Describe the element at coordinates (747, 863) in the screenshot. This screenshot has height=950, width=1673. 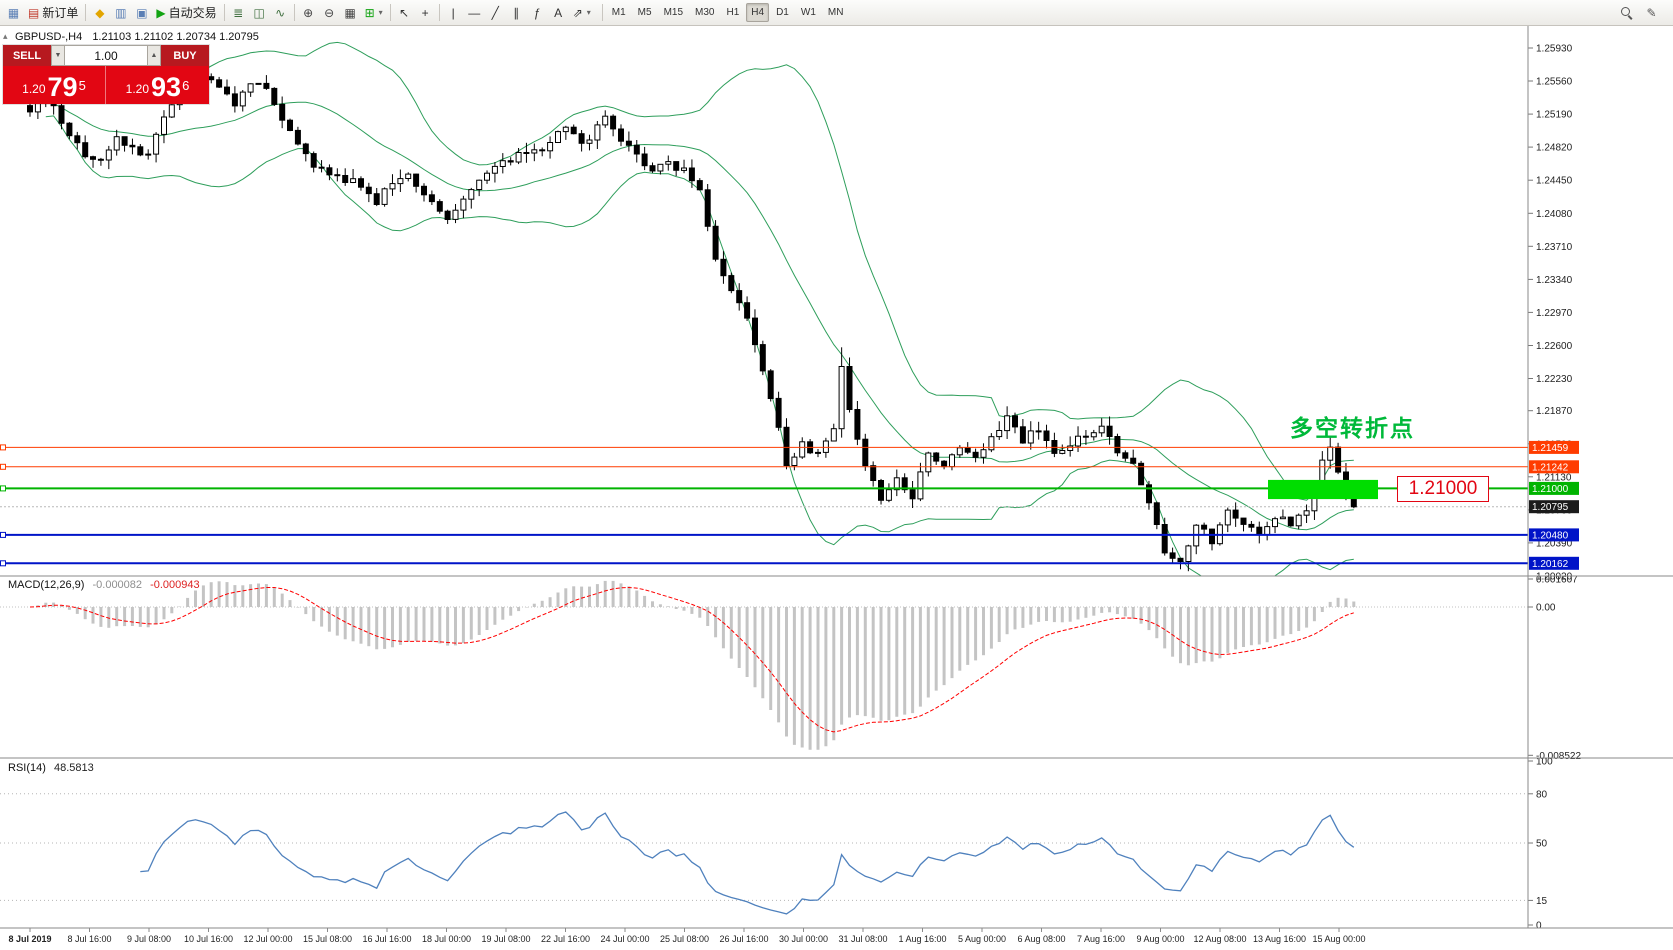
I see `rsi-line` at that location.